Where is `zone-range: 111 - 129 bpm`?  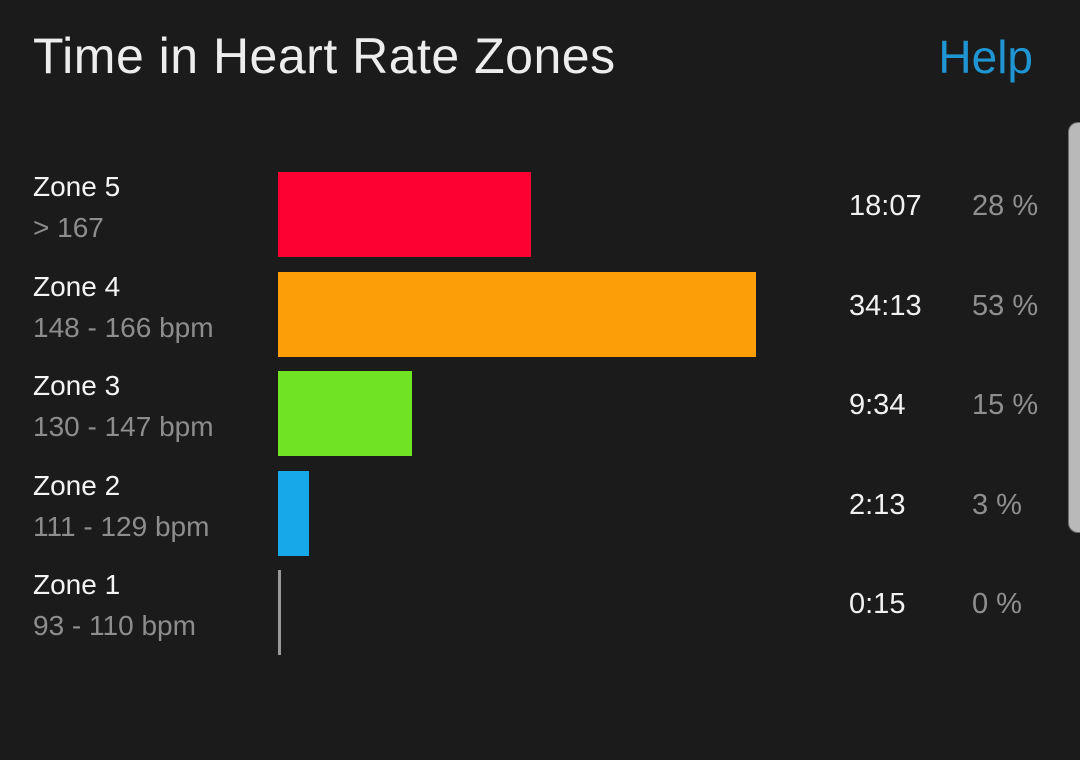
zone-range: 111 - 129 bpm is located at coordinates (121, 526).